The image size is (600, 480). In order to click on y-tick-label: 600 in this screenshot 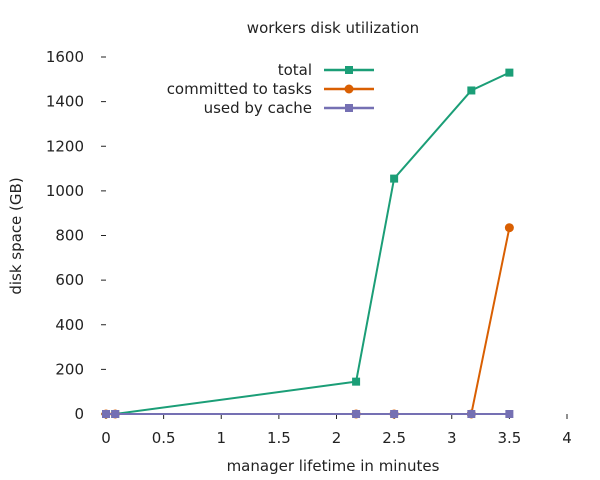, I will do `click(69, 280)`.